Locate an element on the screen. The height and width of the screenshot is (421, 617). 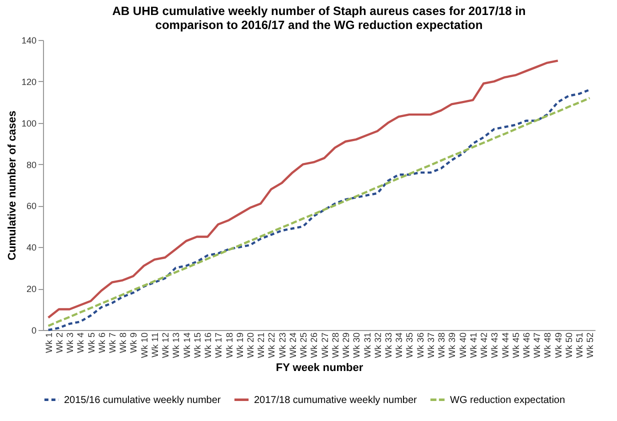
x-tick-label: Wk 33 is located at coordinates (389, 345).